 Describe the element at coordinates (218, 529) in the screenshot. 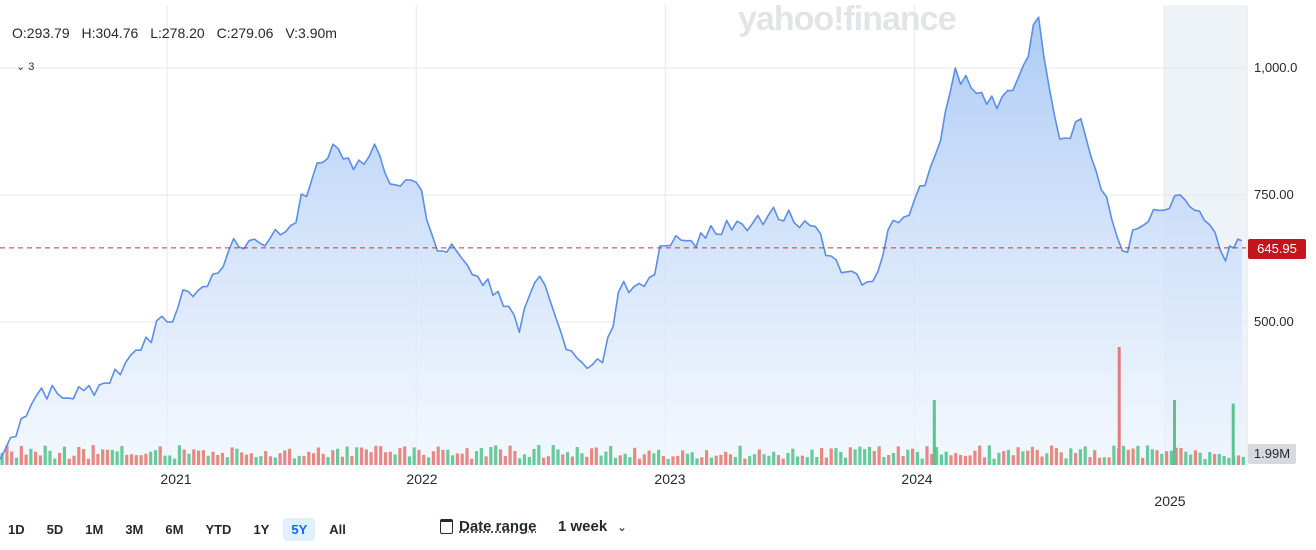

I see `range-ytd-button: YTD` at that location.